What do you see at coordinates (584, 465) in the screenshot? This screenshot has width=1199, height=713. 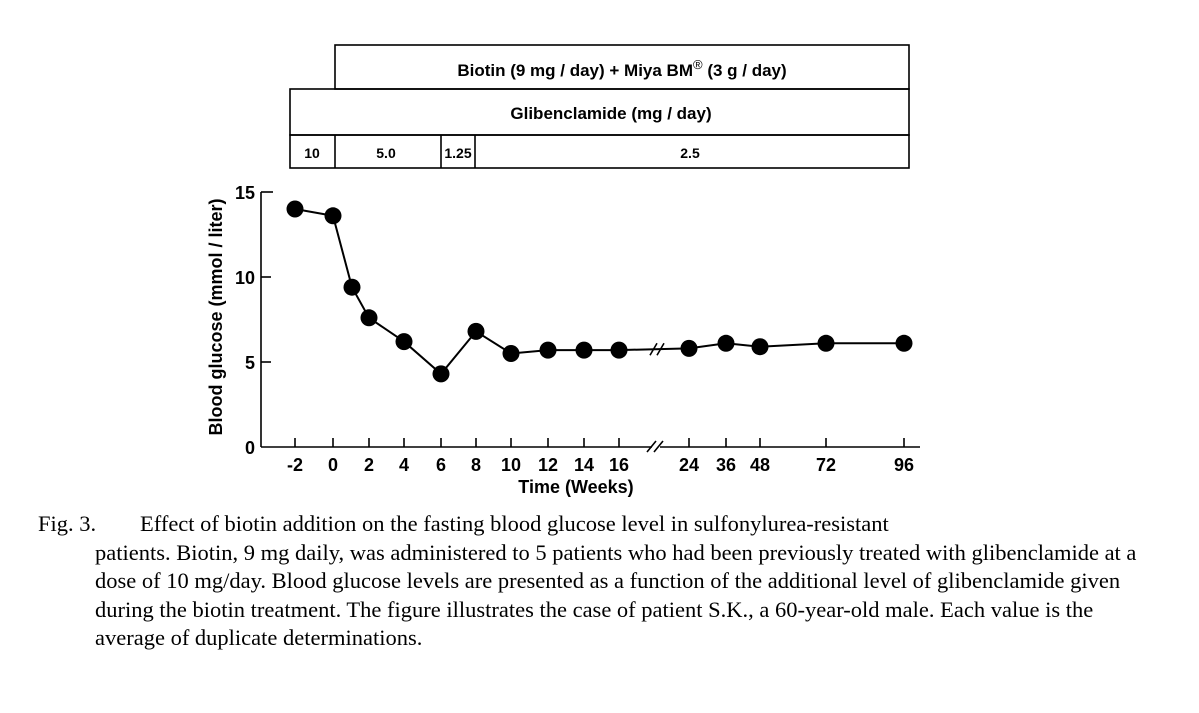 I see `x-tick-label: 14` at bounding box center [584, 465].